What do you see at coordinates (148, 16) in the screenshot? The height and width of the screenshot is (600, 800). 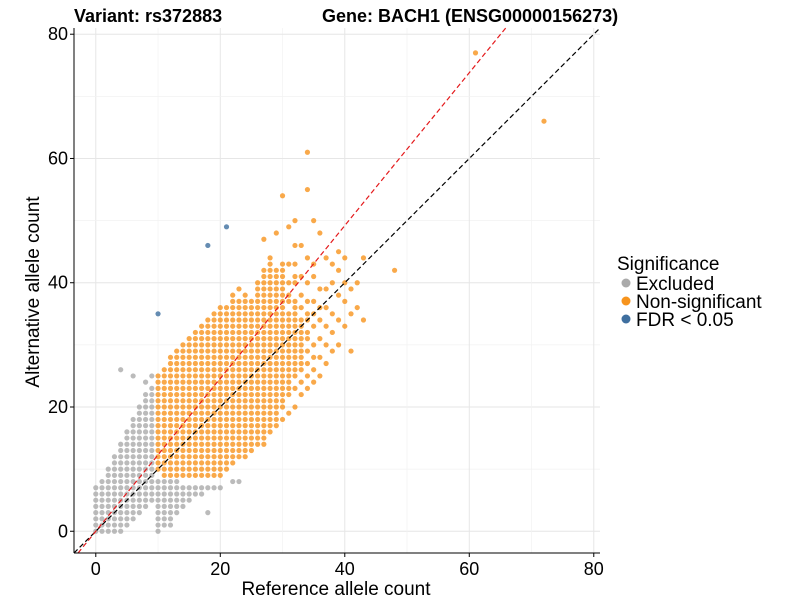 I see `title-variant: Variant: rs372883` at bounding box center [148, 16].